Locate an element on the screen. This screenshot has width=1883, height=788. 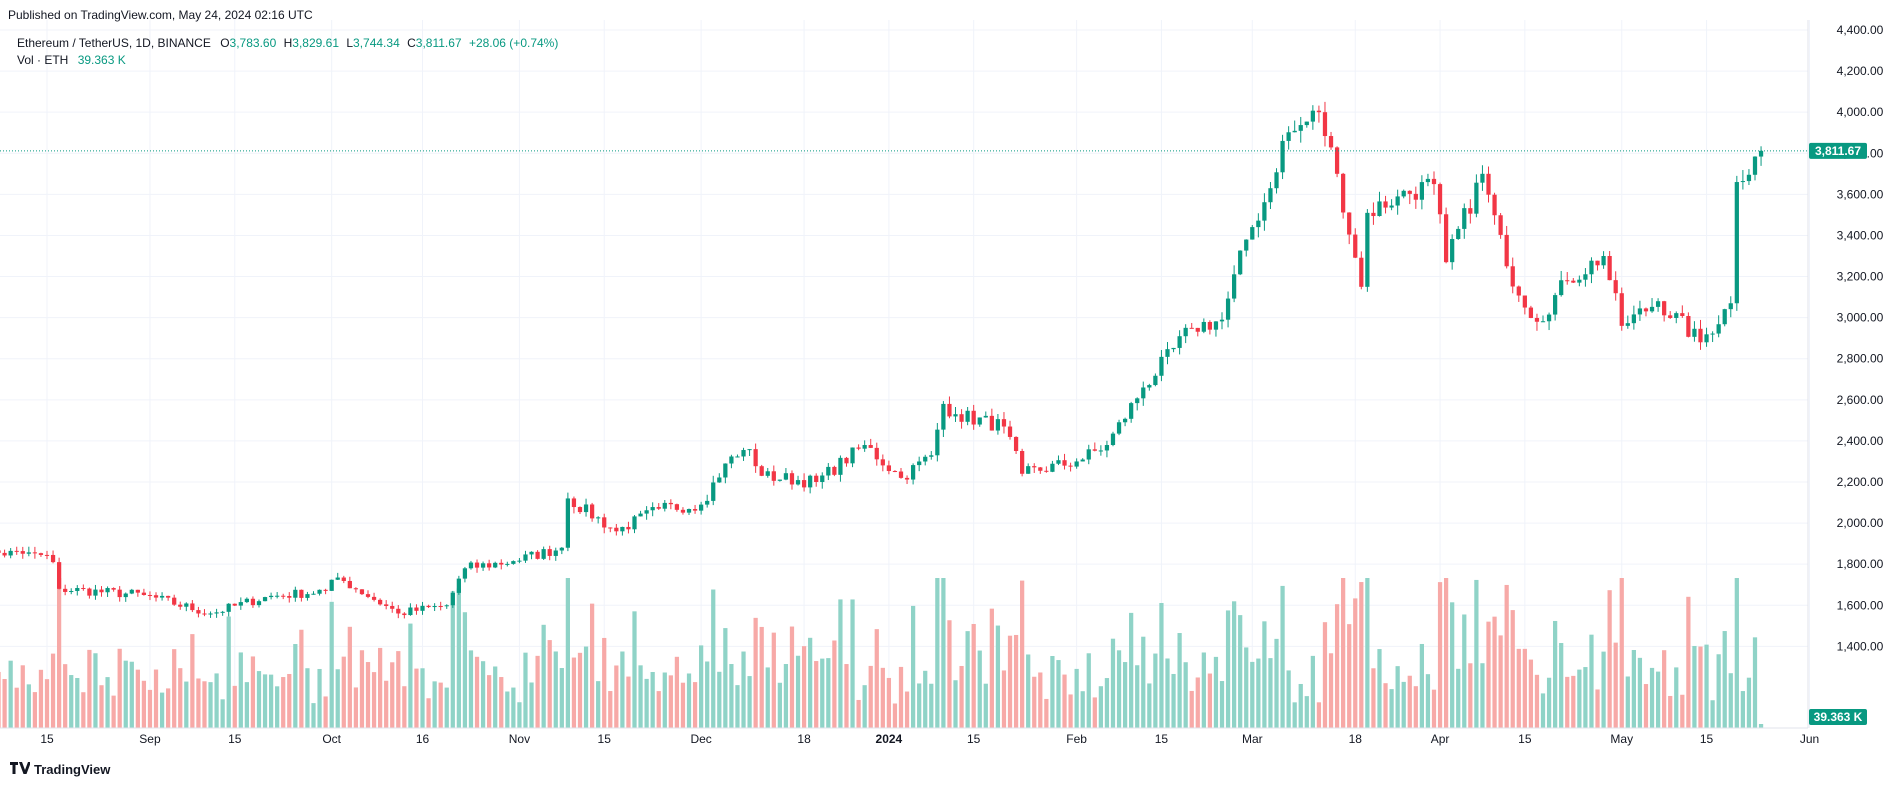
time-tick-label: May is located at coordinates (1621, 739).